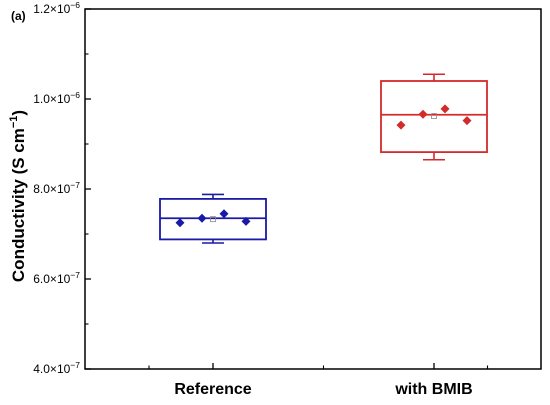 The height and width of the screenshot is (405, 550). I want to click on y-axis-title-sup: −1, so click(14, 122).